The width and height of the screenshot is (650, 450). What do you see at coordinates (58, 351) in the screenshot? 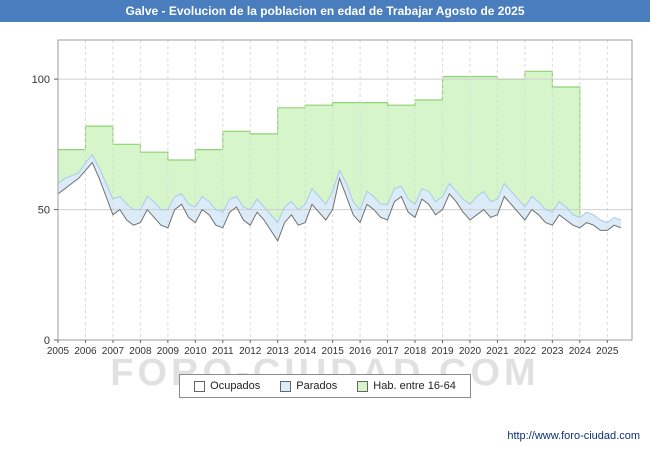
I see `x-tick-label: 2005` at bounding box center [58, 351].